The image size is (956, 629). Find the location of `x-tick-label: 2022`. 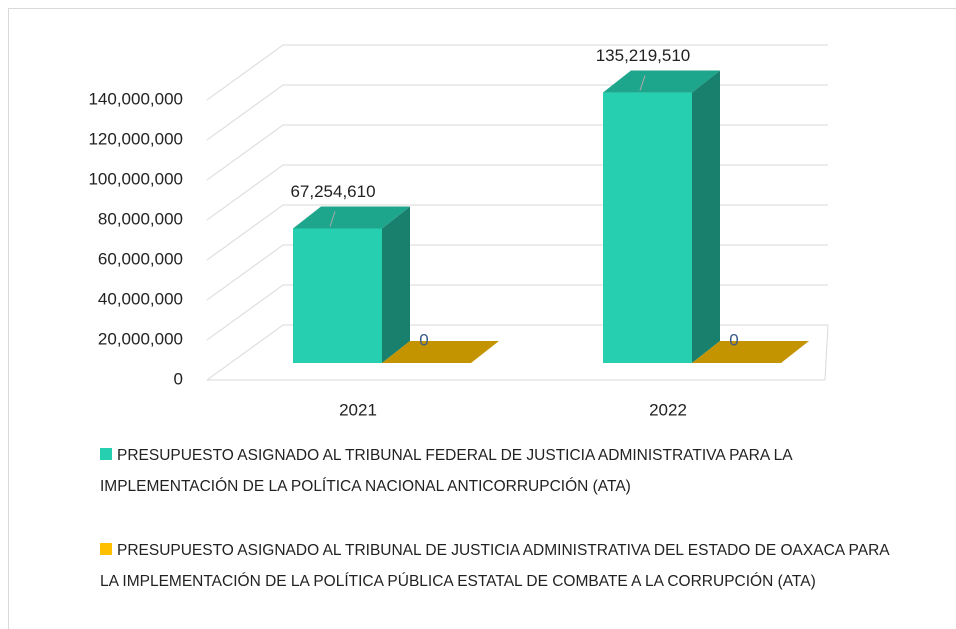

x-tick-label: 2022 is located at coordinates (668, 409).